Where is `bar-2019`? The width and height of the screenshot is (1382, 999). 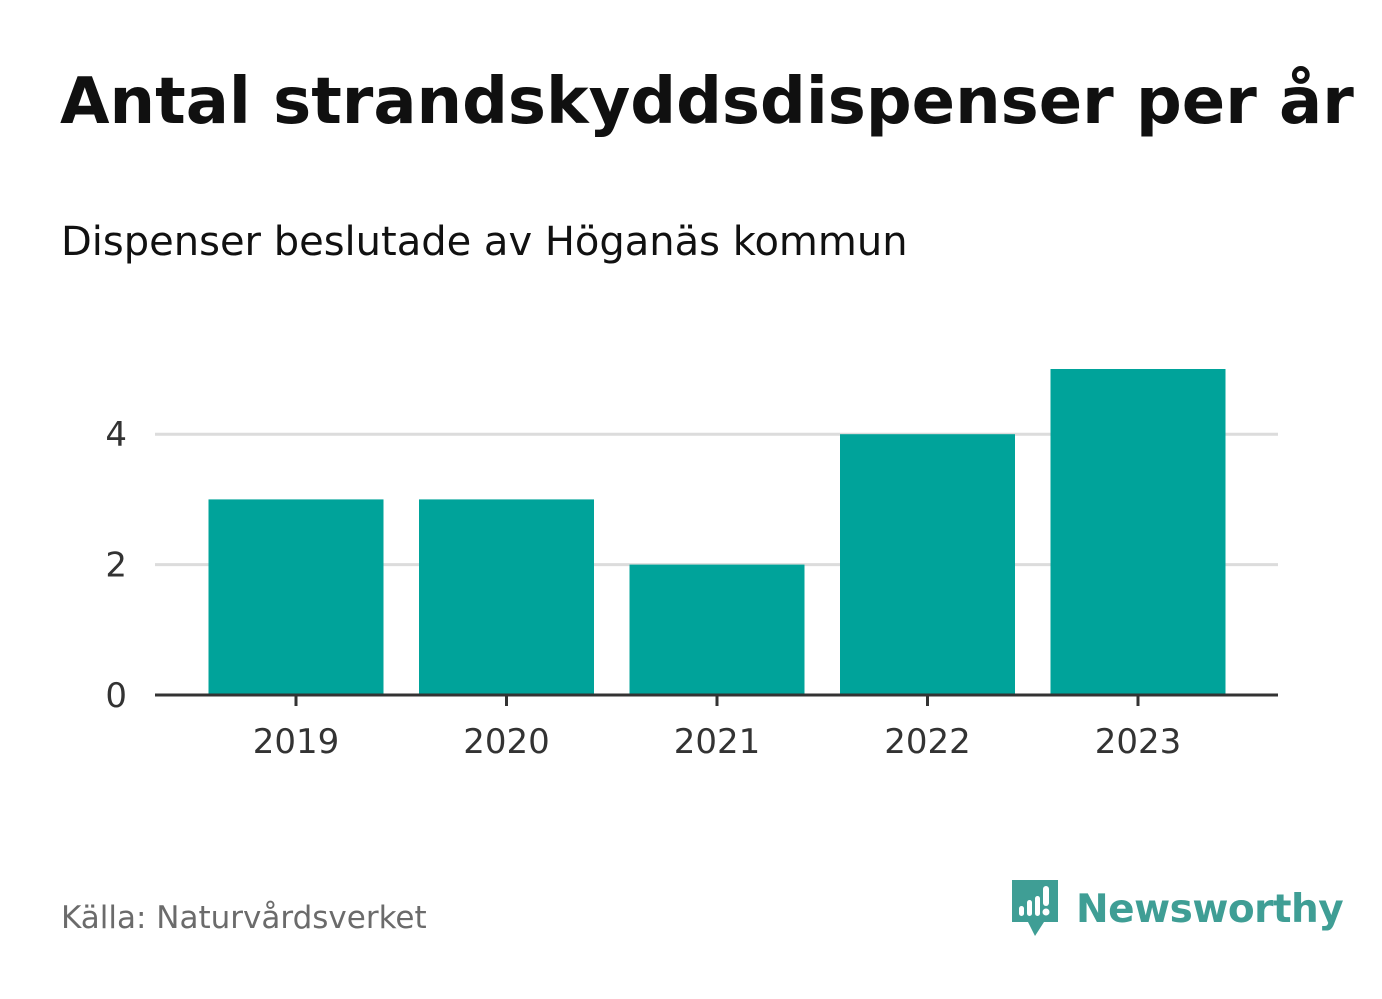 bar-2019 is located at coordinates (296, 597).